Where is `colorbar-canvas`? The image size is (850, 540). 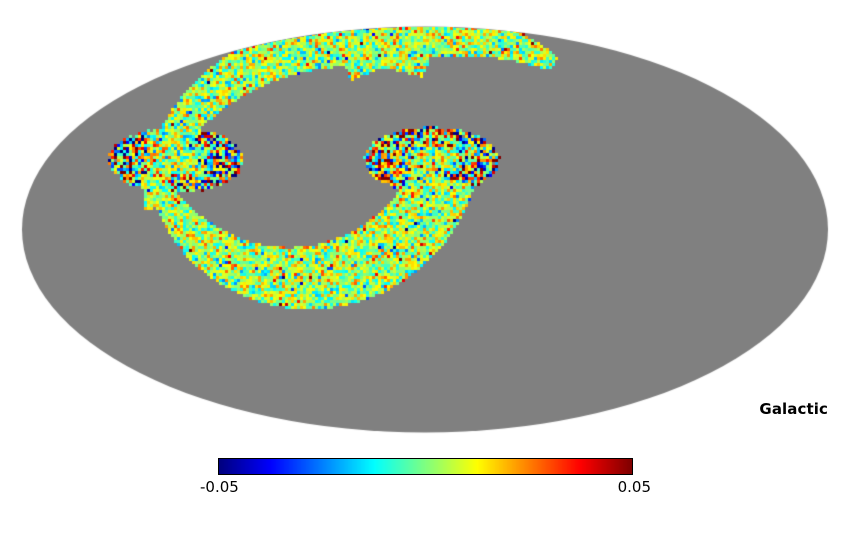 colorbar-canvas is located at coordinates (425, 466).